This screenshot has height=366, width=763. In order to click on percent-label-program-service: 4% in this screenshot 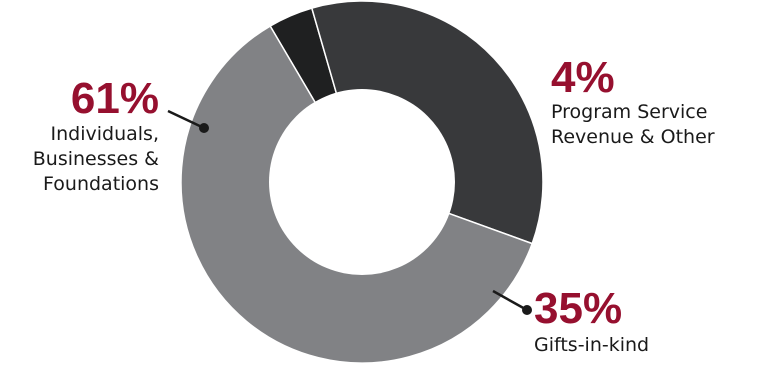, I will do `click(583, 77)`.